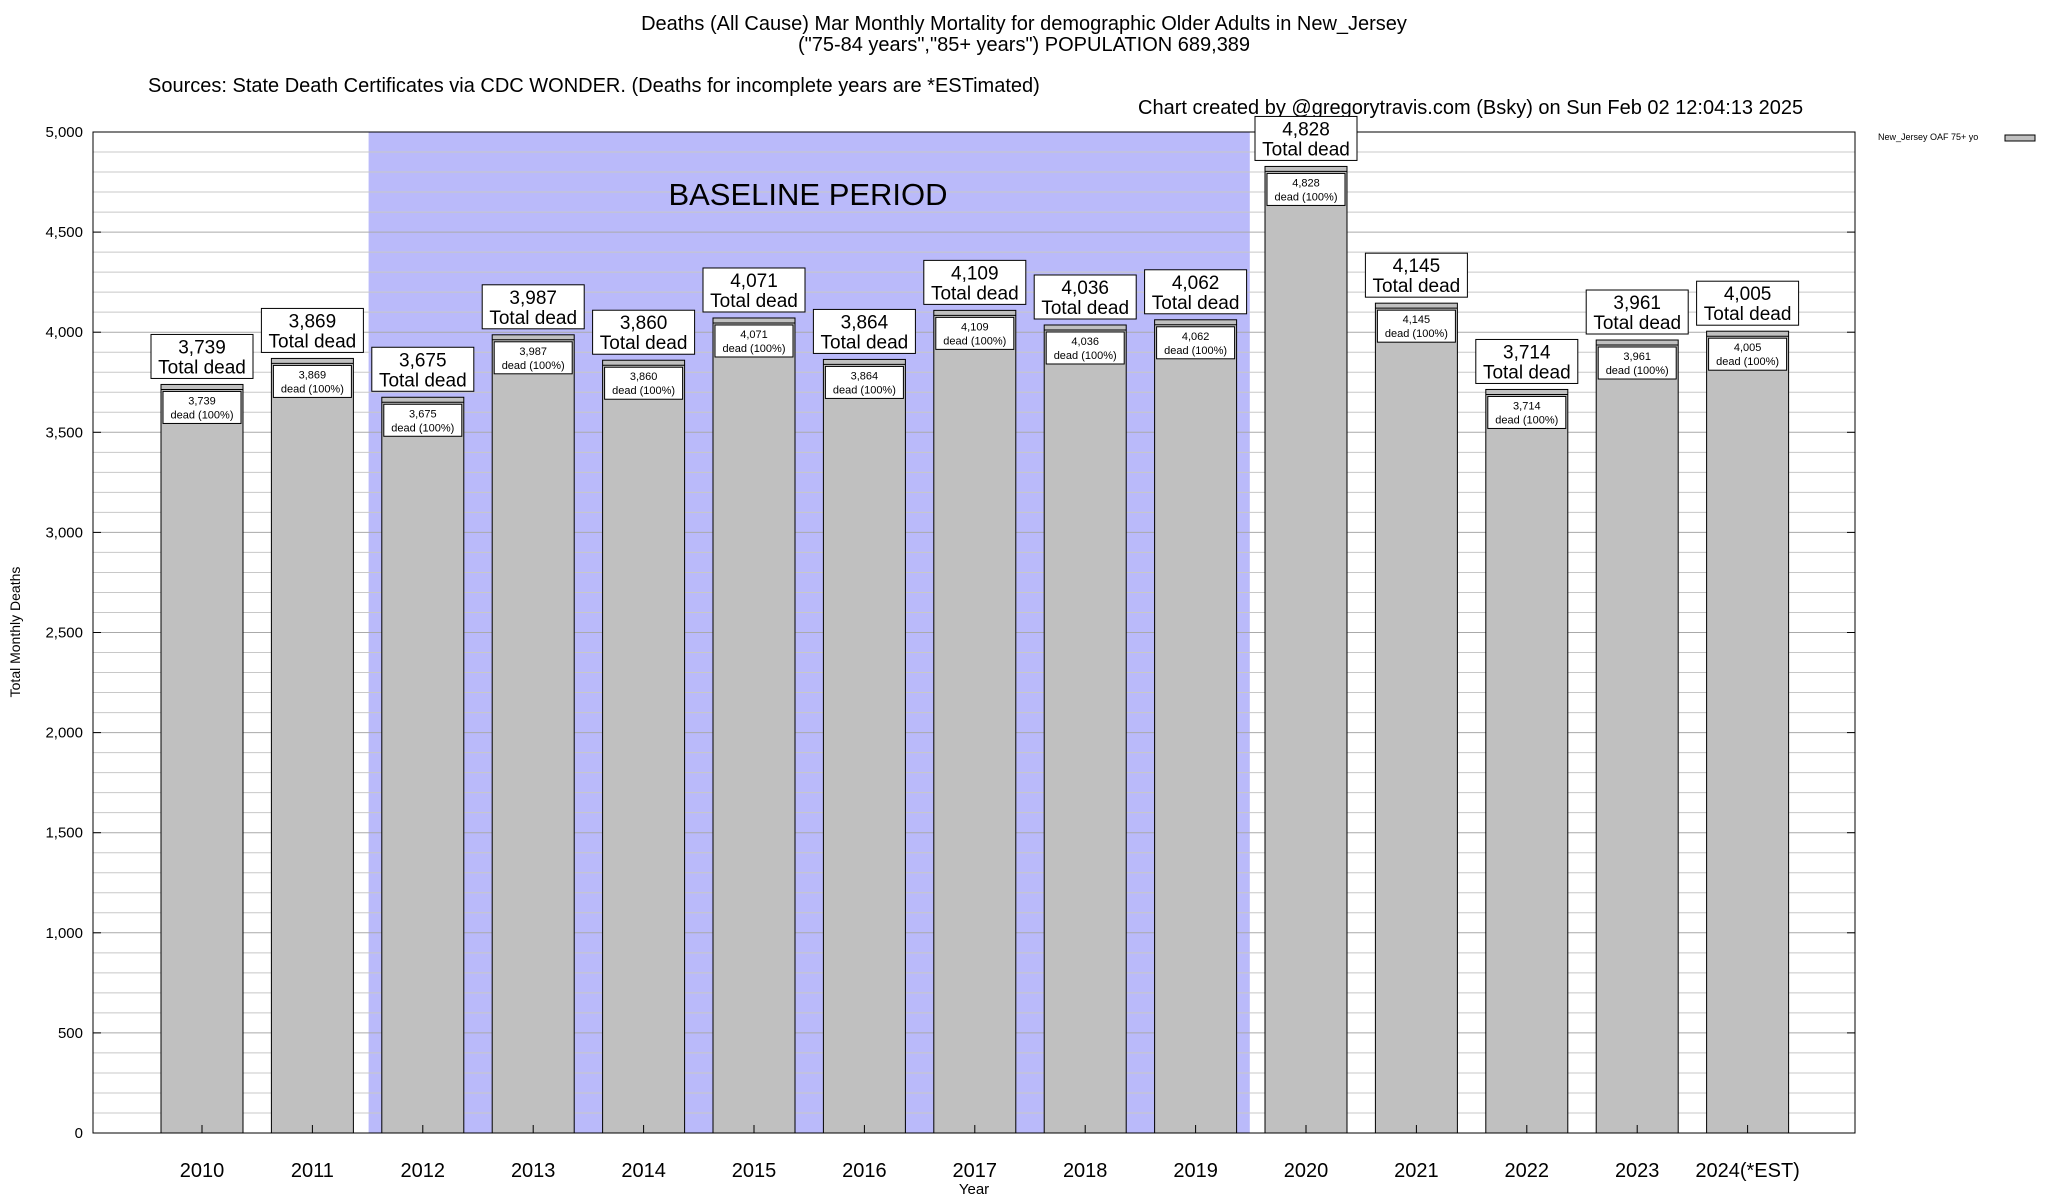  I want to click on total-value-label: 4,071, so click(754, 281).